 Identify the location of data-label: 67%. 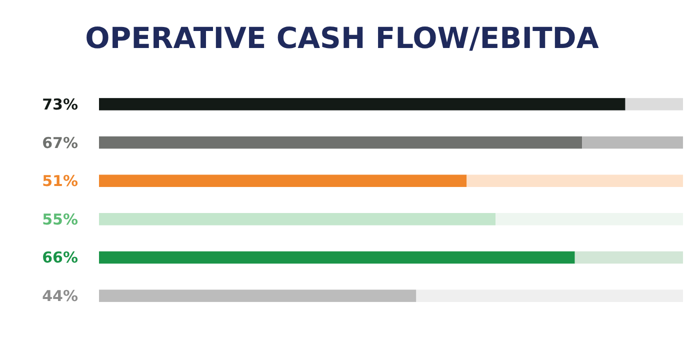
(60, 143).